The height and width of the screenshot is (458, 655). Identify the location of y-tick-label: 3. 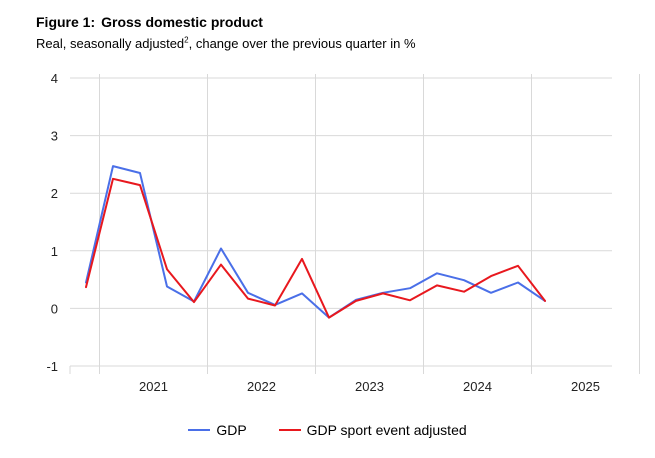
(54, 136).